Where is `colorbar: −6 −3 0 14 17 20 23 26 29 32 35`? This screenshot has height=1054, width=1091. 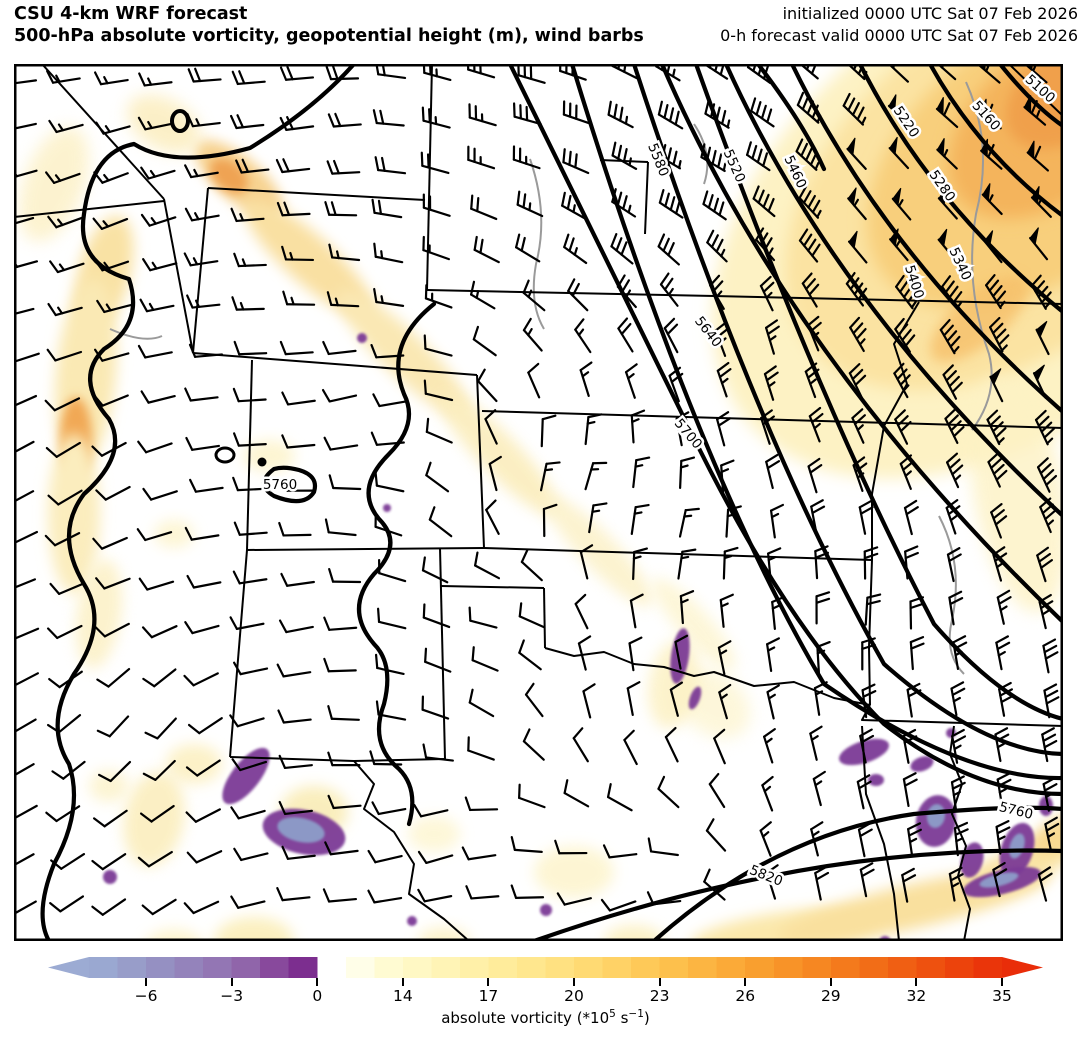
colorbar: −6 −3 0 14 17 20 23 26 29 32 35 is located at coordinates (545, 987).